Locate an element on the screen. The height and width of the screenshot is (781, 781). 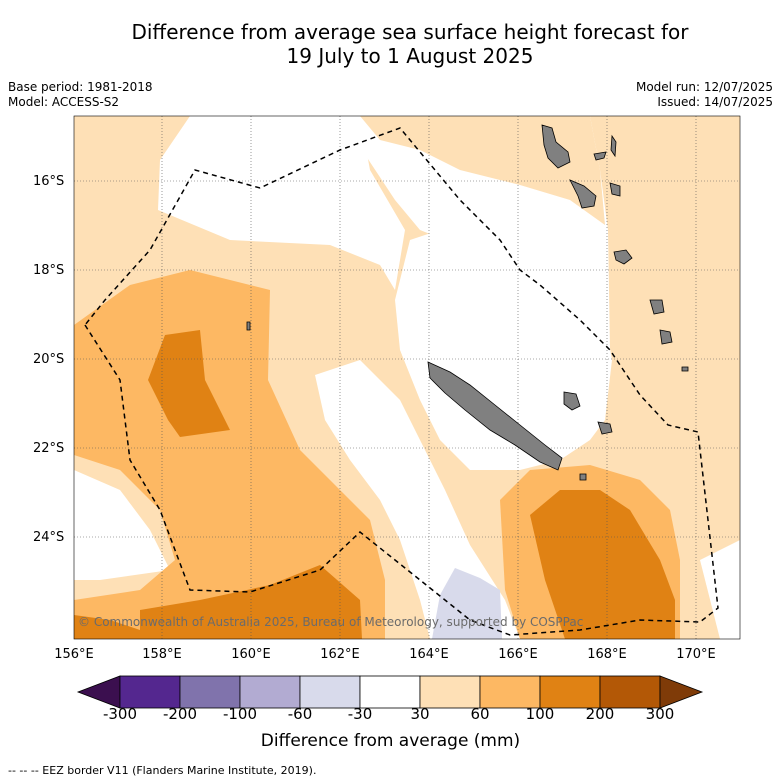
colorbar-tick-8: 100 is located at coordinates (540, 714).